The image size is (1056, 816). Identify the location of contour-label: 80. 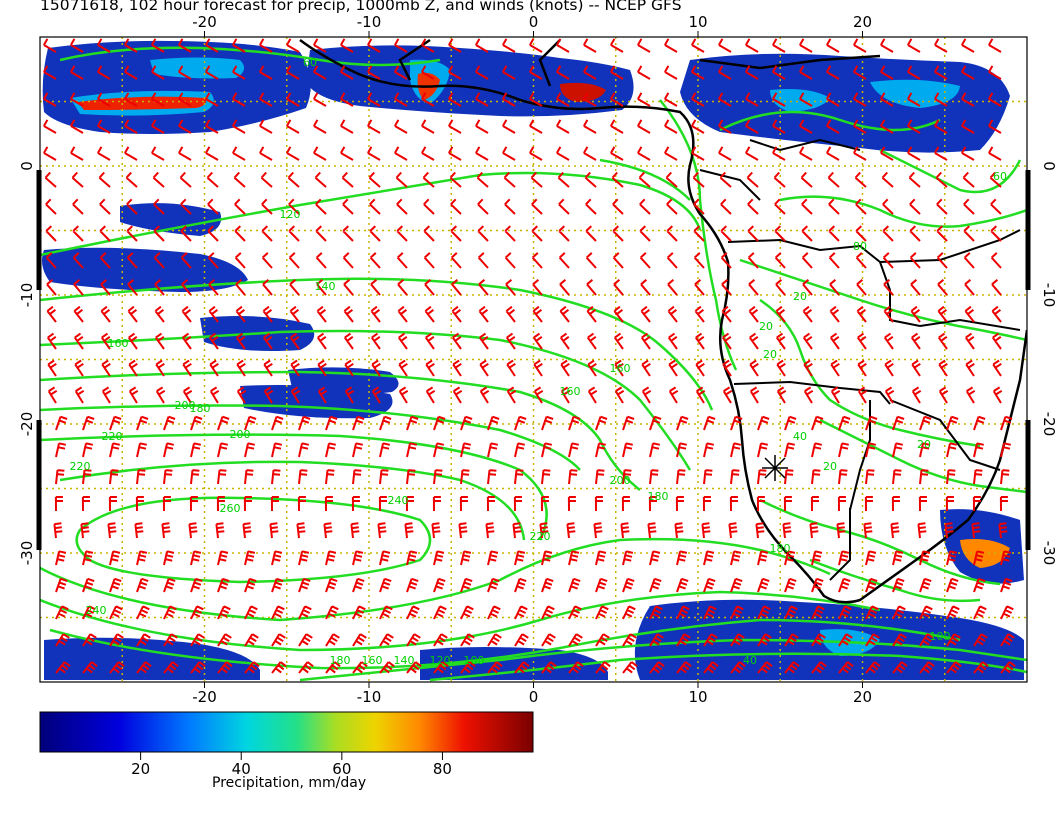
(860, 246).